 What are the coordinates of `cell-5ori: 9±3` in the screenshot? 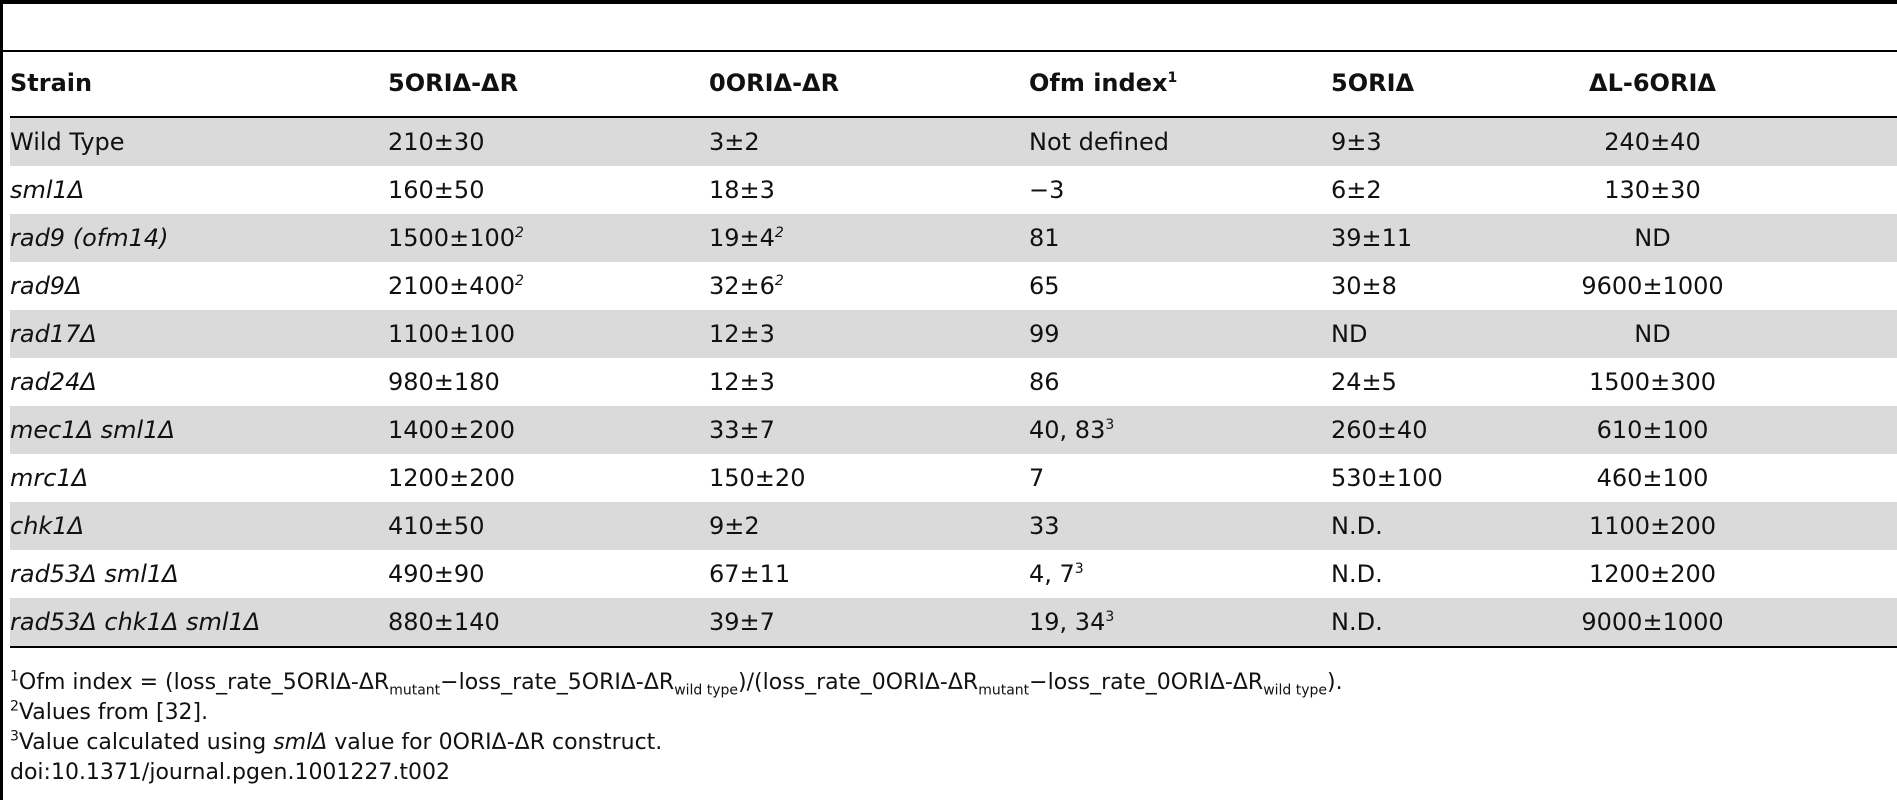 It's located at (1428, 141).